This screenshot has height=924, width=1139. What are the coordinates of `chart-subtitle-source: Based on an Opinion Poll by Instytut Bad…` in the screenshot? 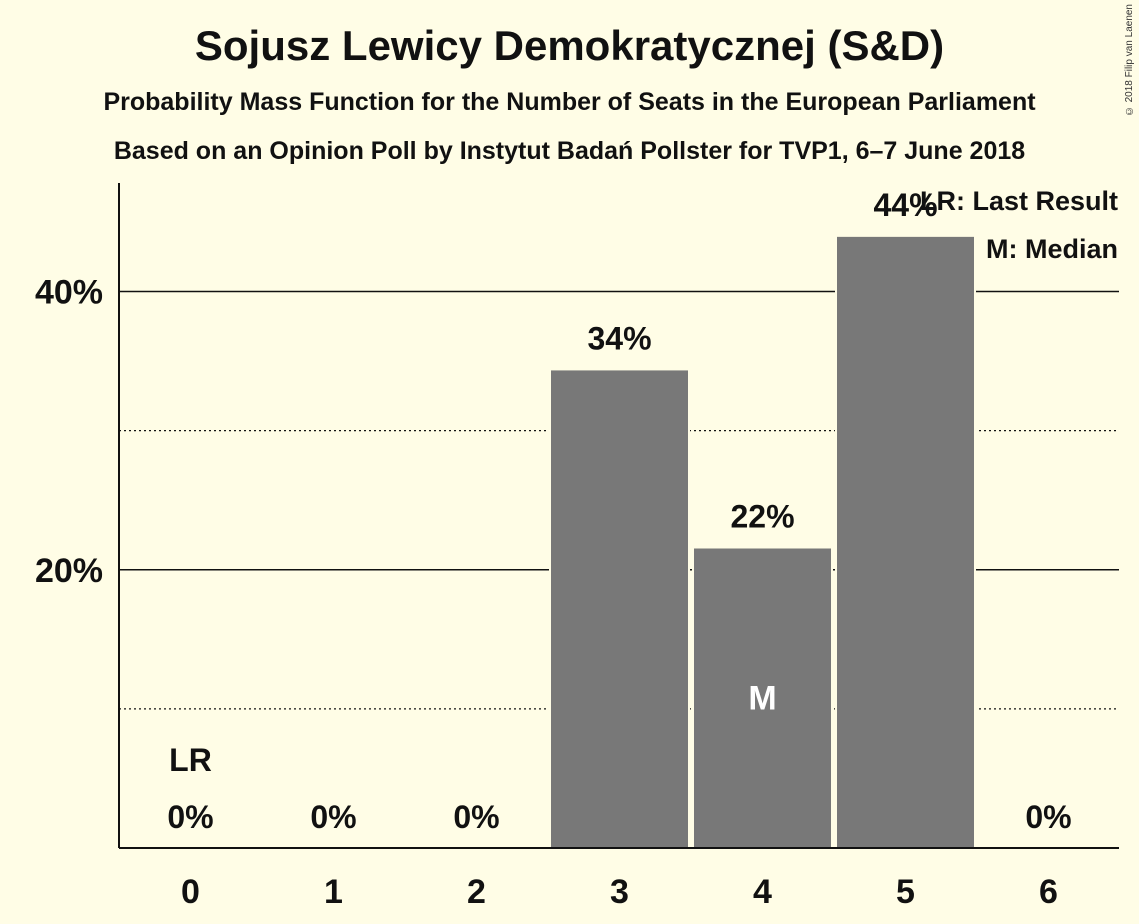 It's located at (569, 151).